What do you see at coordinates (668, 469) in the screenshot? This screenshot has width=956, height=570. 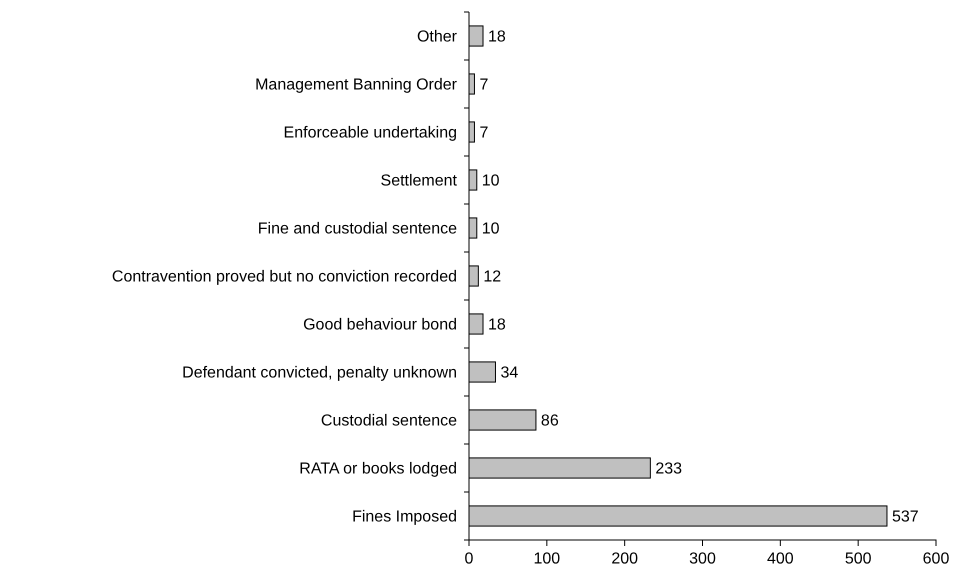 I see `data-label: 233` at bounding box center [668, 469].